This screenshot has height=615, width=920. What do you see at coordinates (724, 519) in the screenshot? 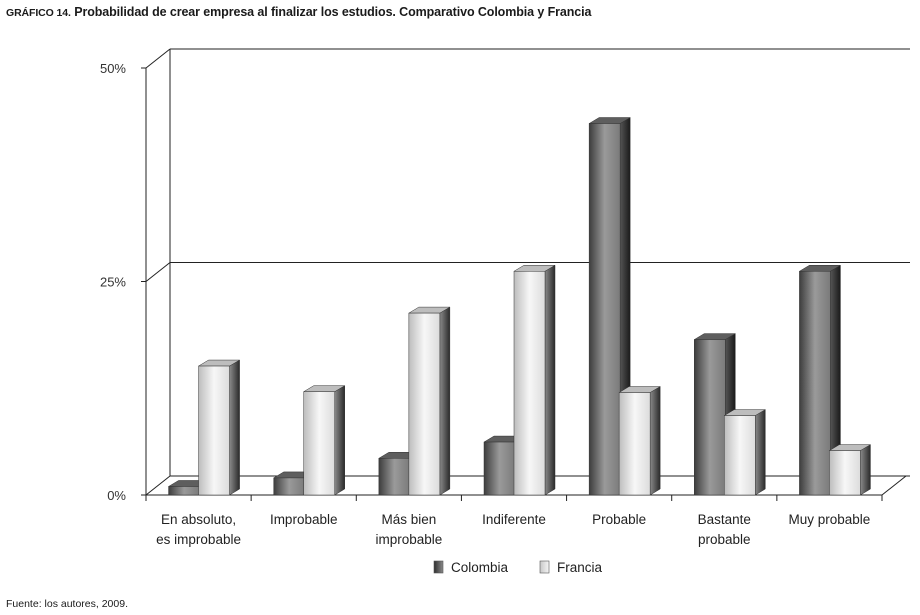
I see `x-tick-label-line: Bastante` at bounding box center [724, 519].